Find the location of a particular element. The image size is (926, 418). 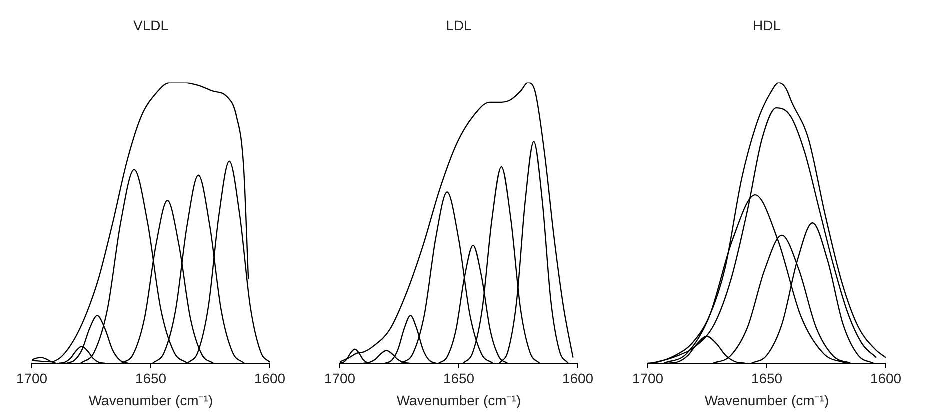

chart-title: HDL is located at coordinates (767, 25).